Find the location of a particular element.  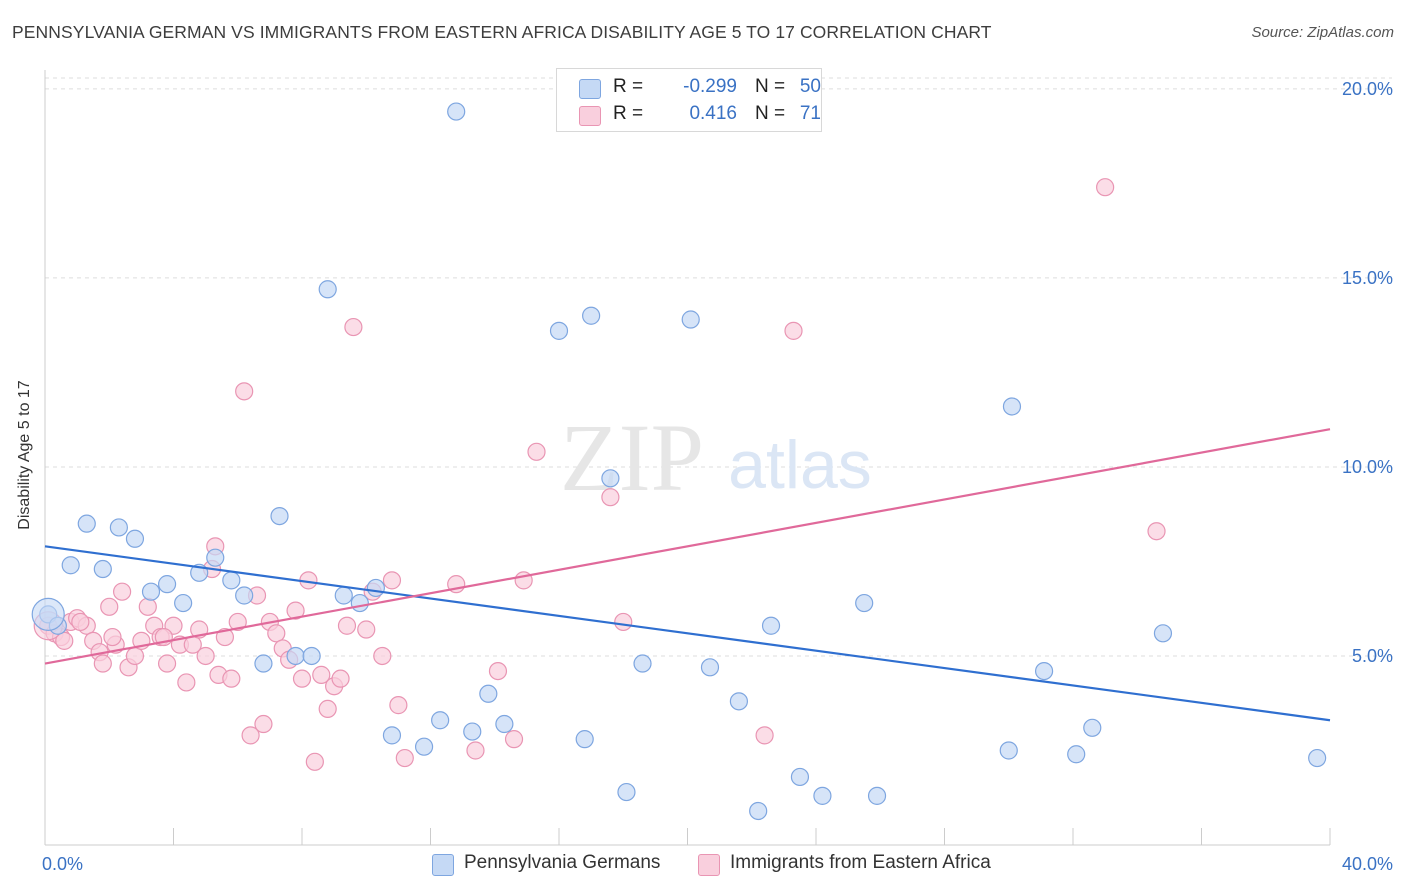

watermark: ZIP atlas is located at coordinates (716, 457).